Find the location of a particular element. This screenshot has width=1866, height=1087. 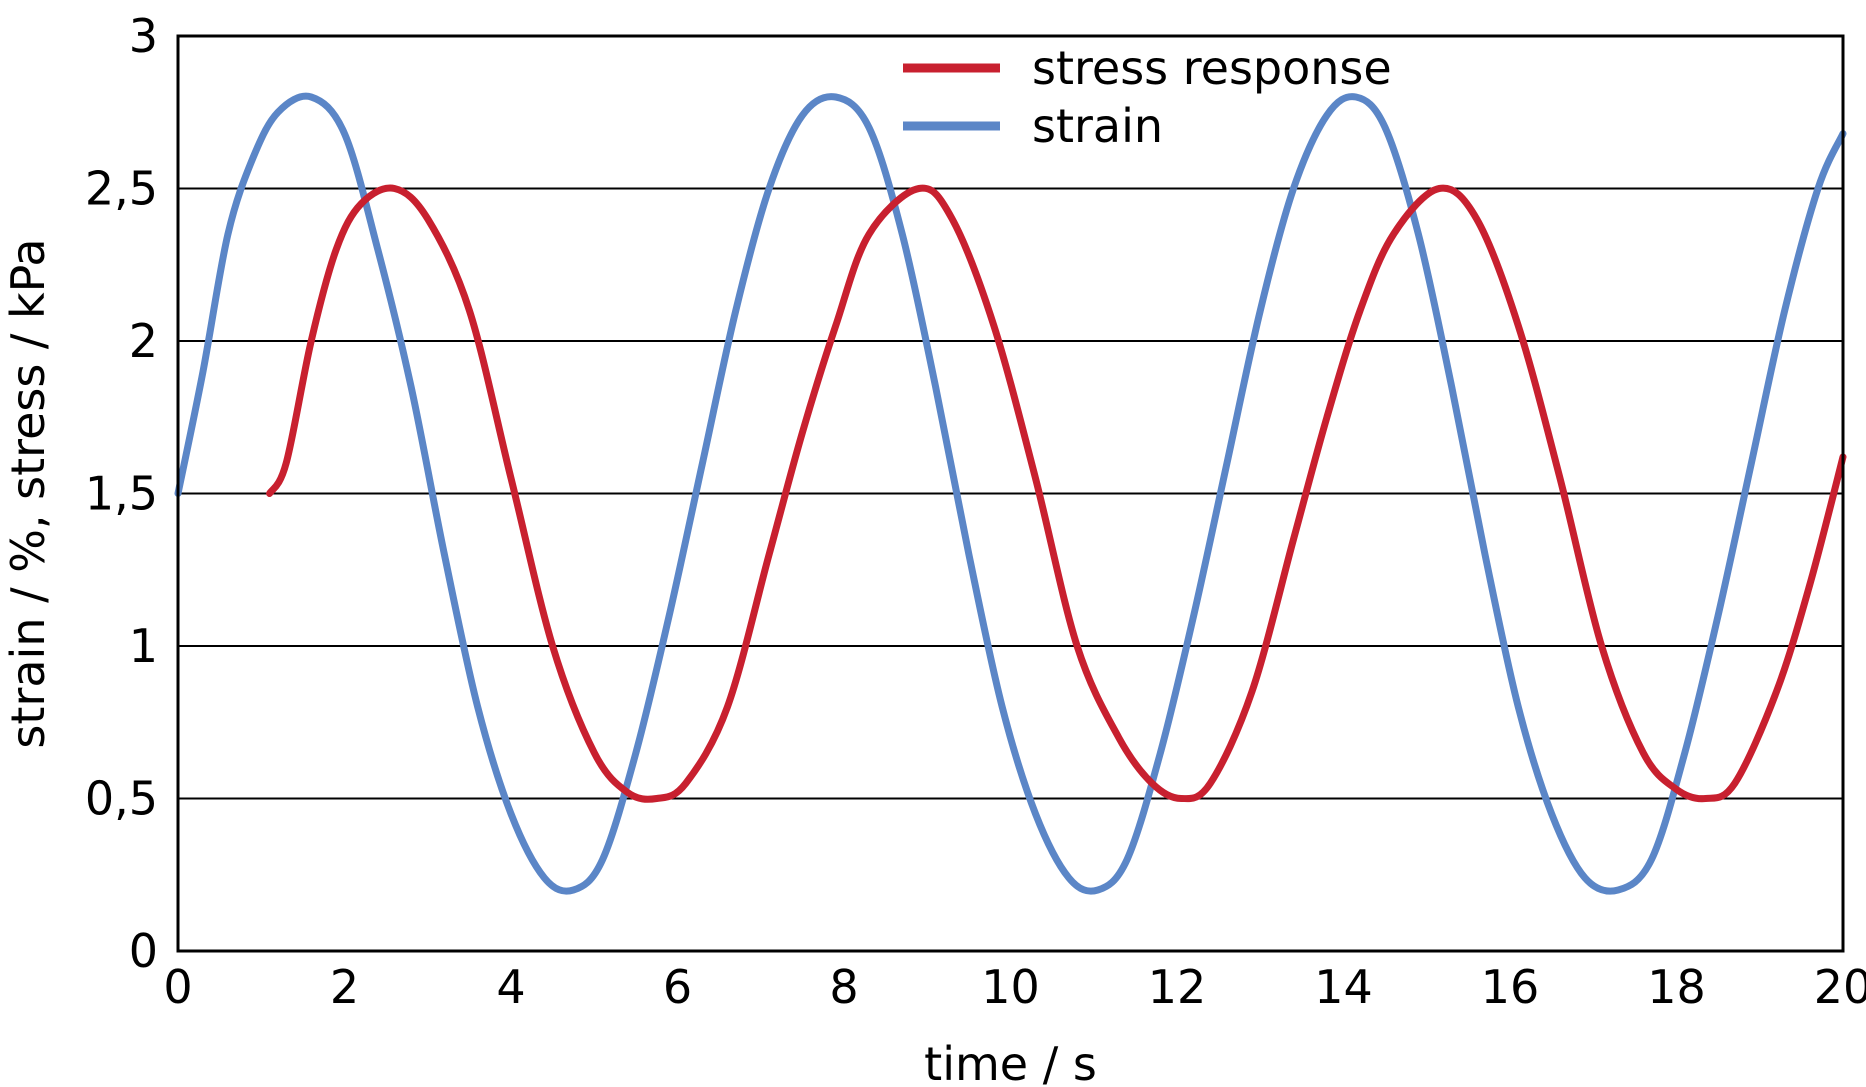

x-tick-label-6: 12 is located at coordinates (1177, 987).